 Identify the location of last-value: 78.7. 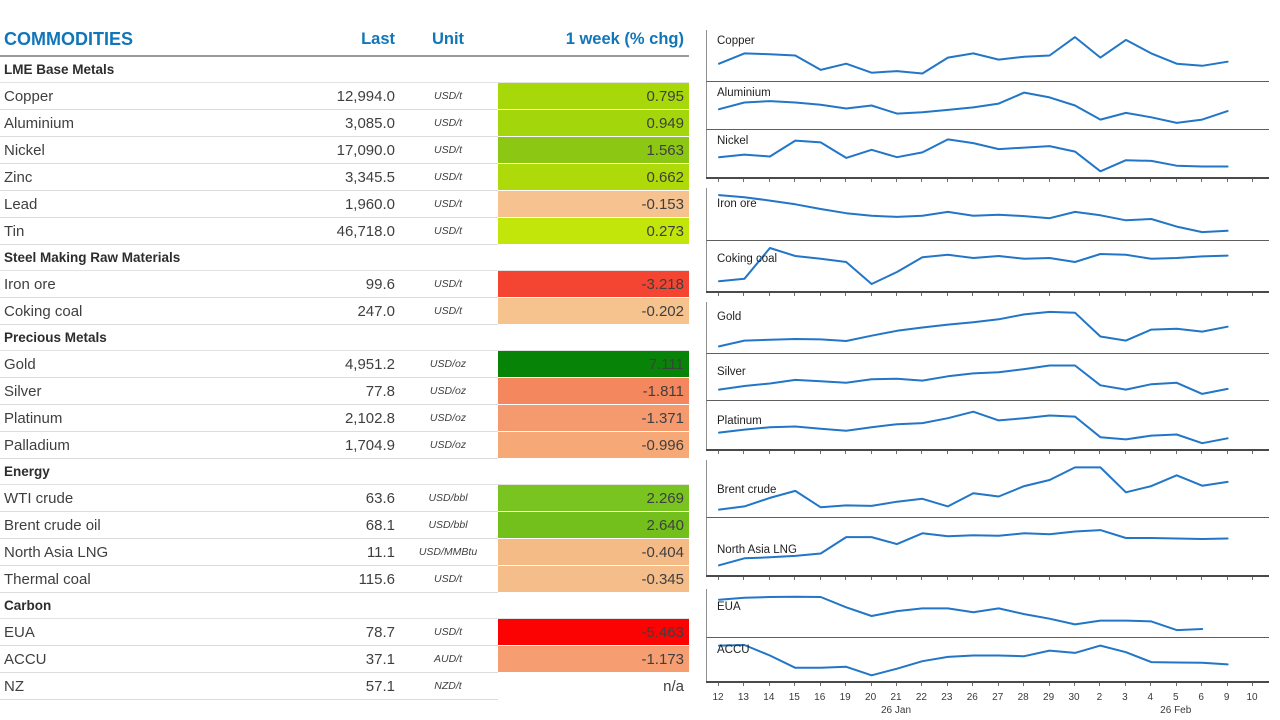
(367, 632).